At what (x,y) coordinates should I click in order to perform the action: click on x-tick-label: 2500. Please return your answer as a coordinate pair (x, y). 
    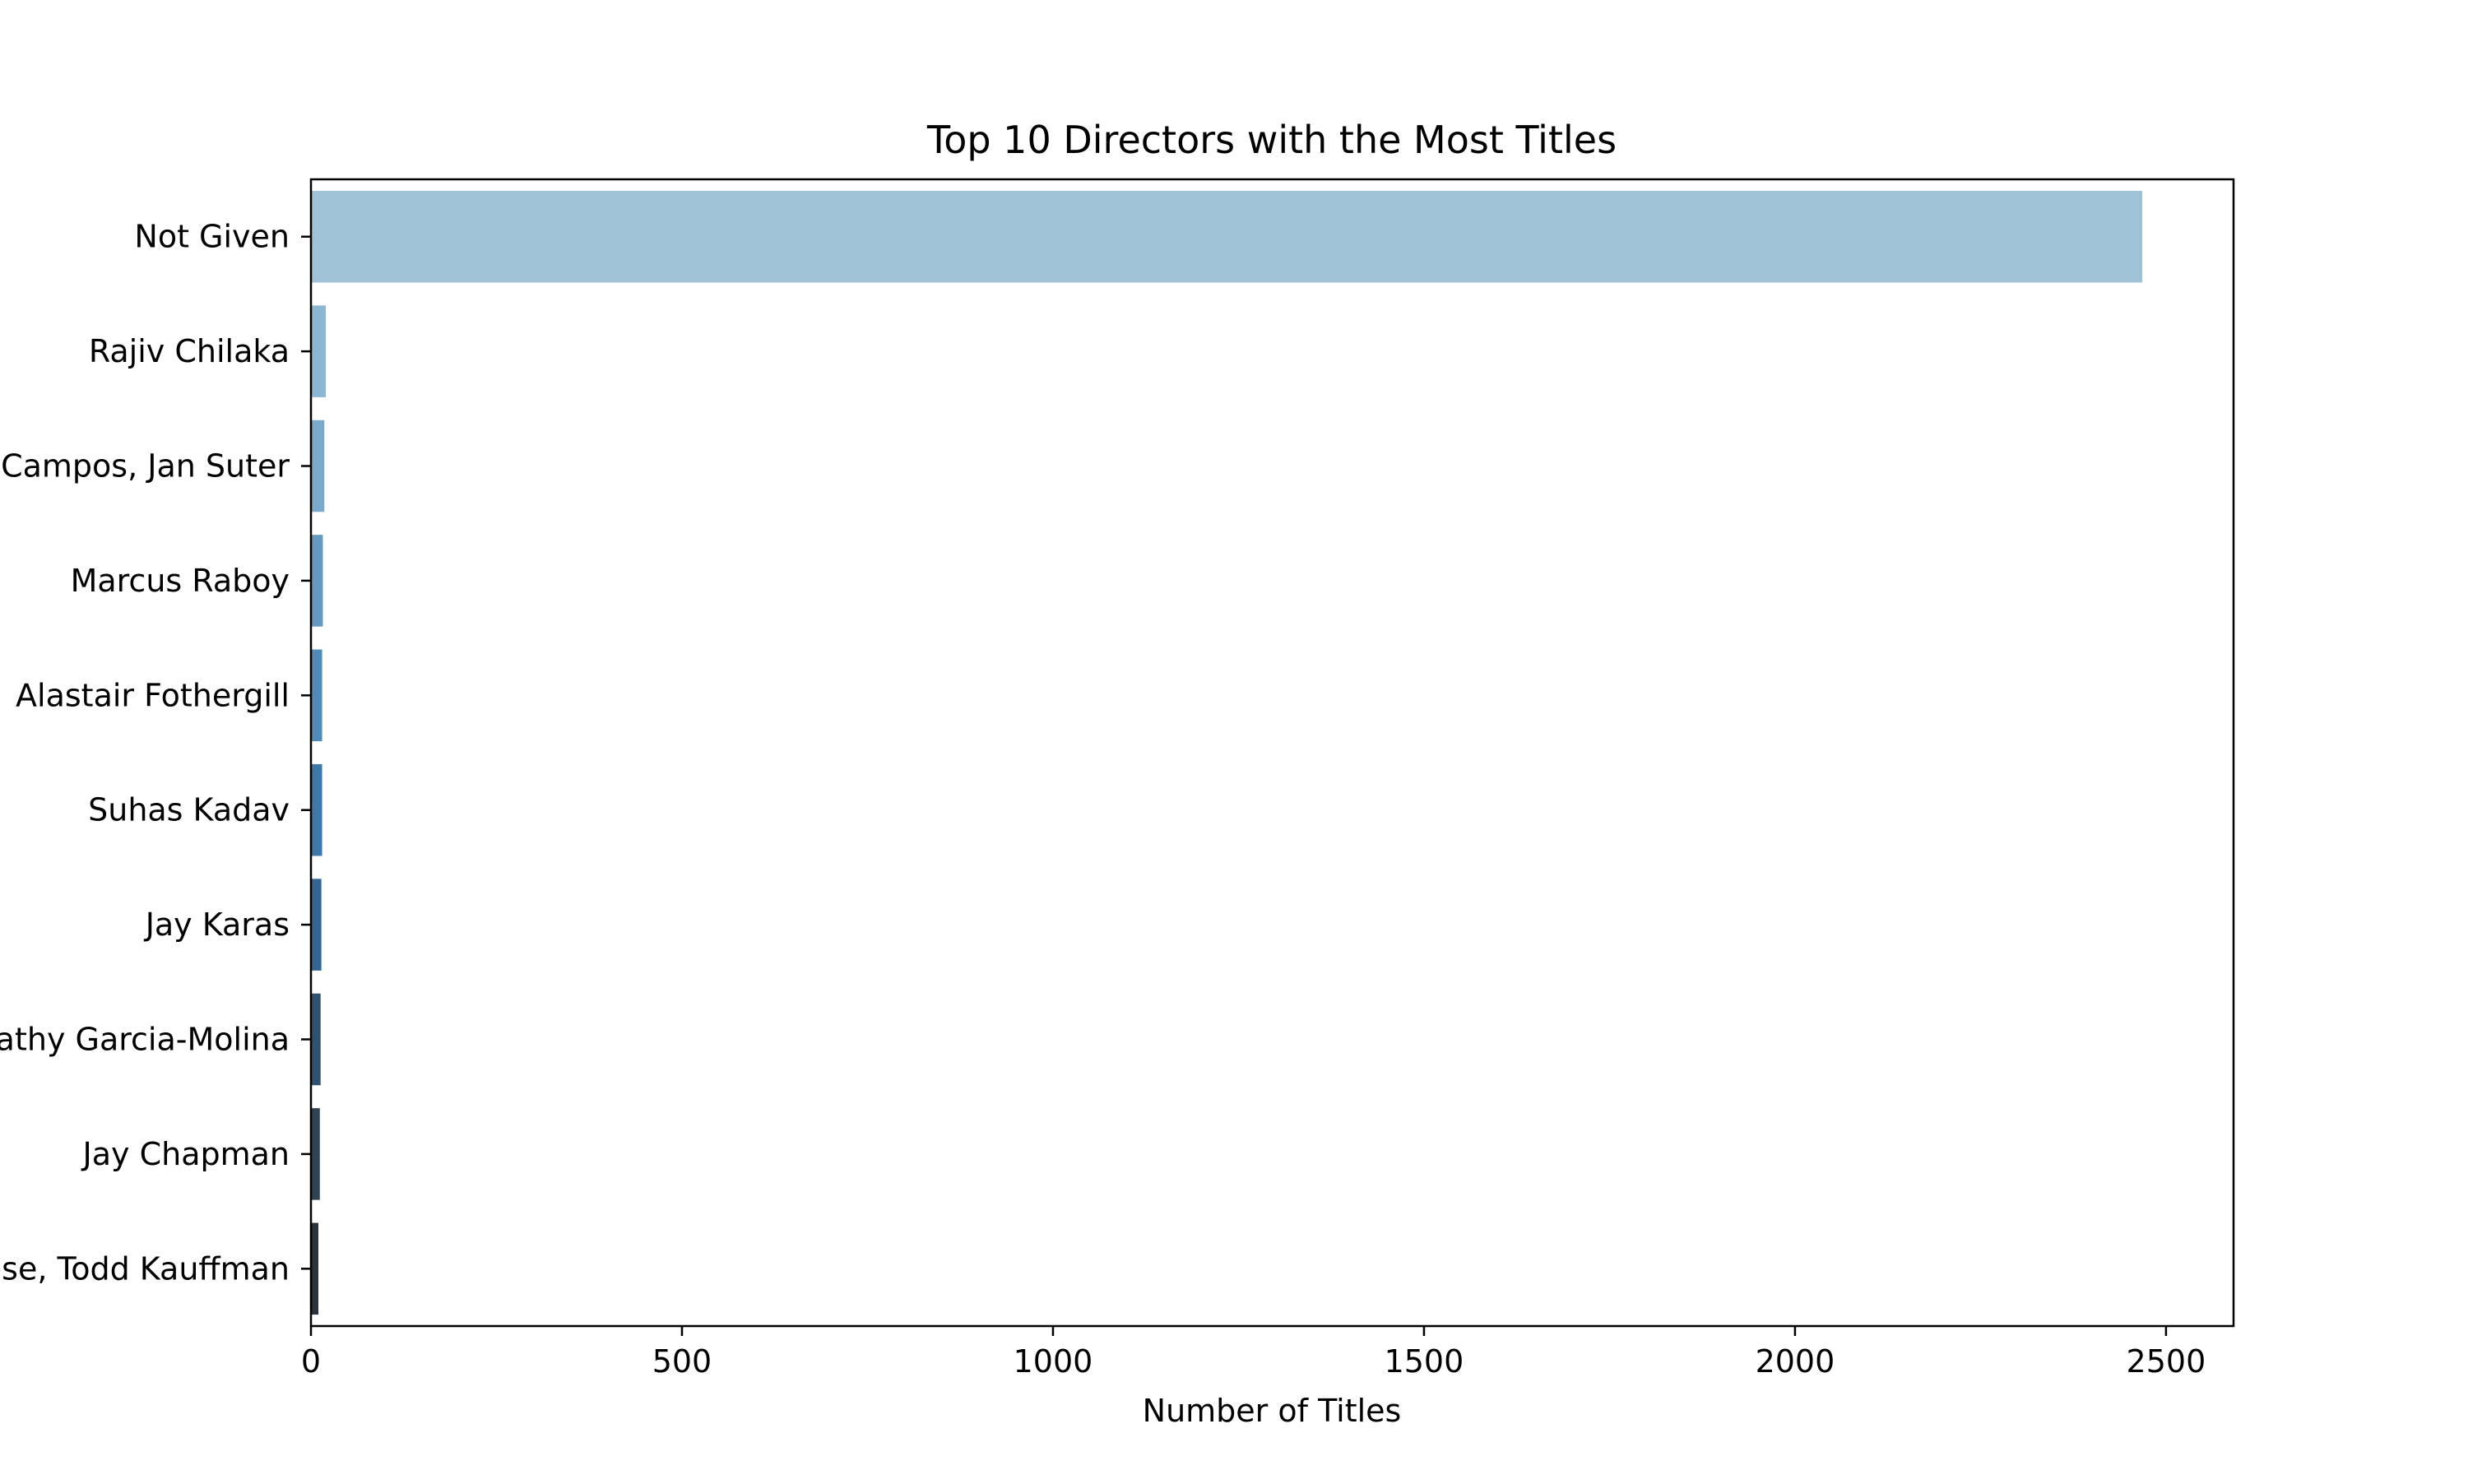
    Looking at the image, I should click on (2166, 1361).